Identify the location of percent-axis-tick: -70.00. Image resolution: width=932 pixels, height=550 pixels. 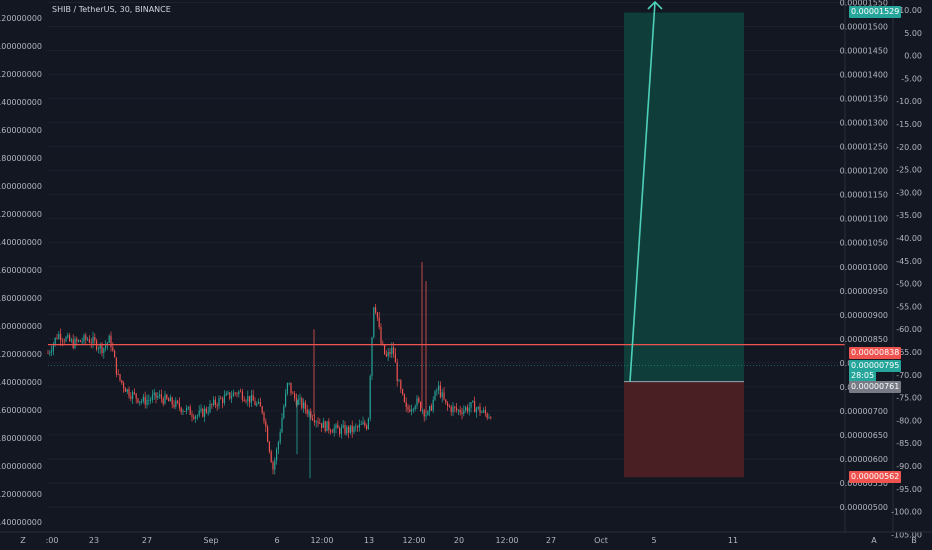
(909, 375).